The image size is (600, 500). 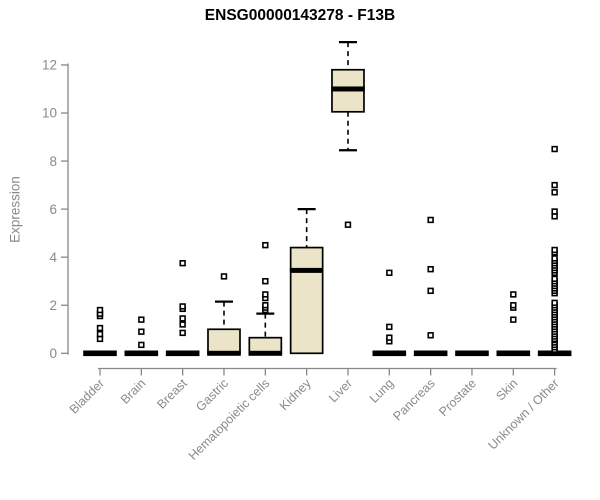 I want to click on y-tick-label: 6, so click(x=53, y=209).